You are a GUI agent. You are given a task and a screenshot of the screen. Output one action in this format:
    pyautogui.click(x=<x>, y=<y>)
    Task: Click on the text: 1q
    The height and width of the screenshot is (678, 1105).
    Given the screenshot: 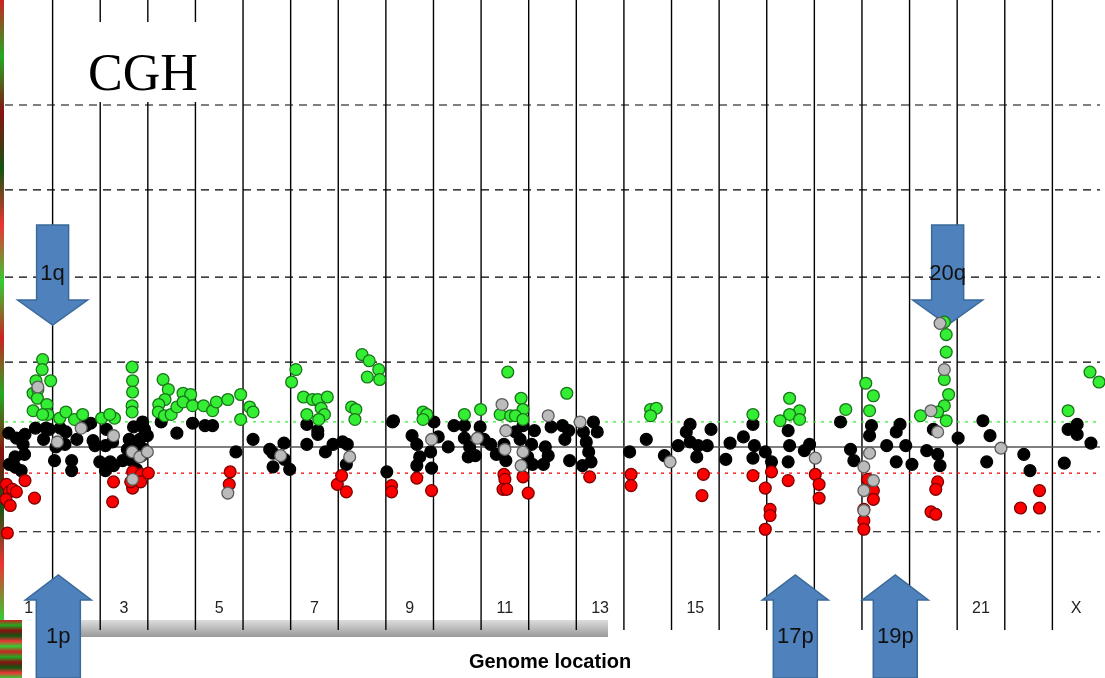 What is the action you would take?
    pyautogui.click(x=52, y=272)
    